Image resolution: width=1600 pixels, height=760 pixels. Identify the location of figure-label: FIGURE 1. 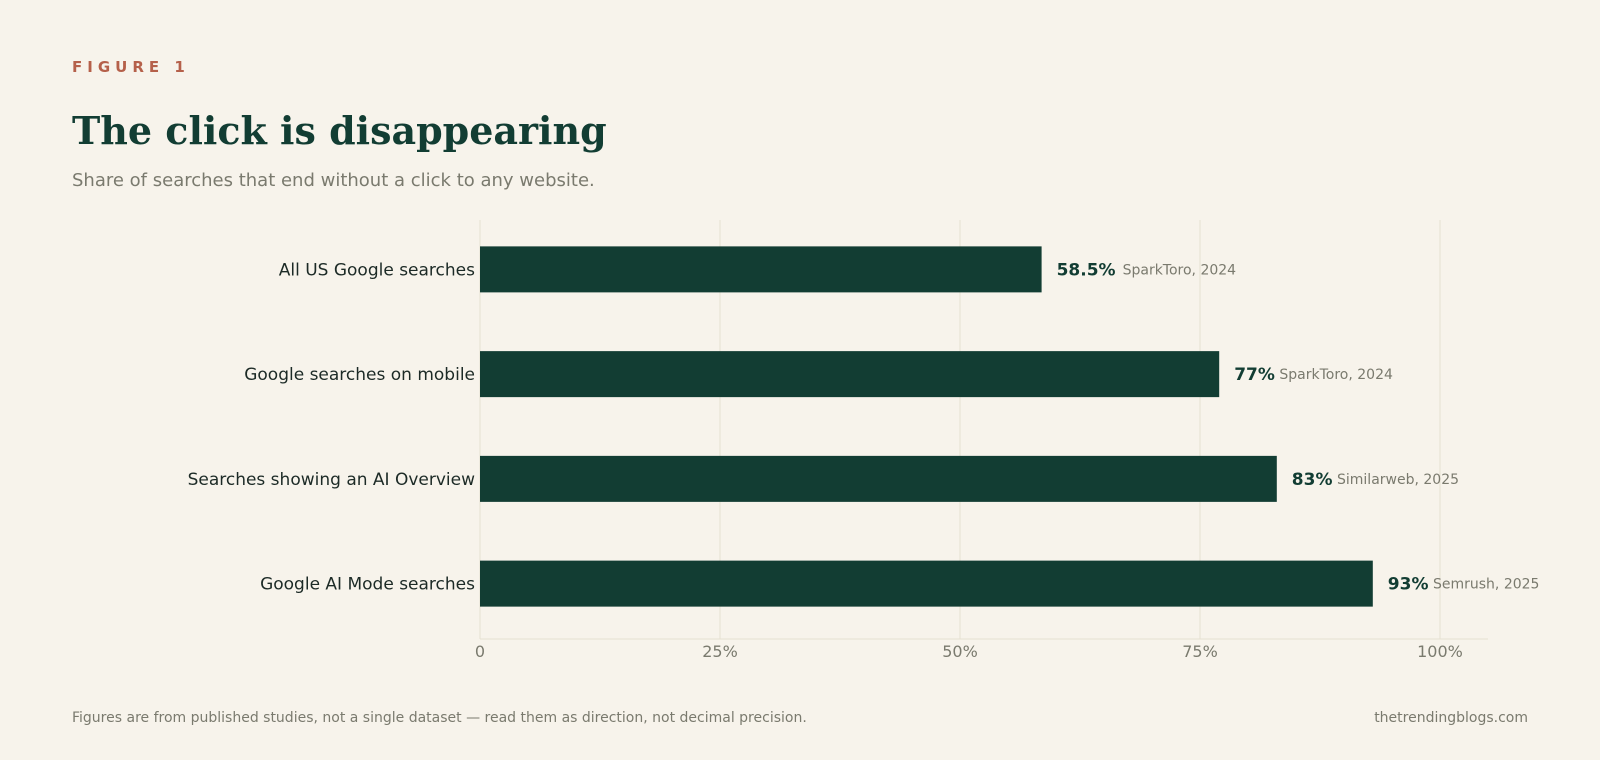
(131, 67).